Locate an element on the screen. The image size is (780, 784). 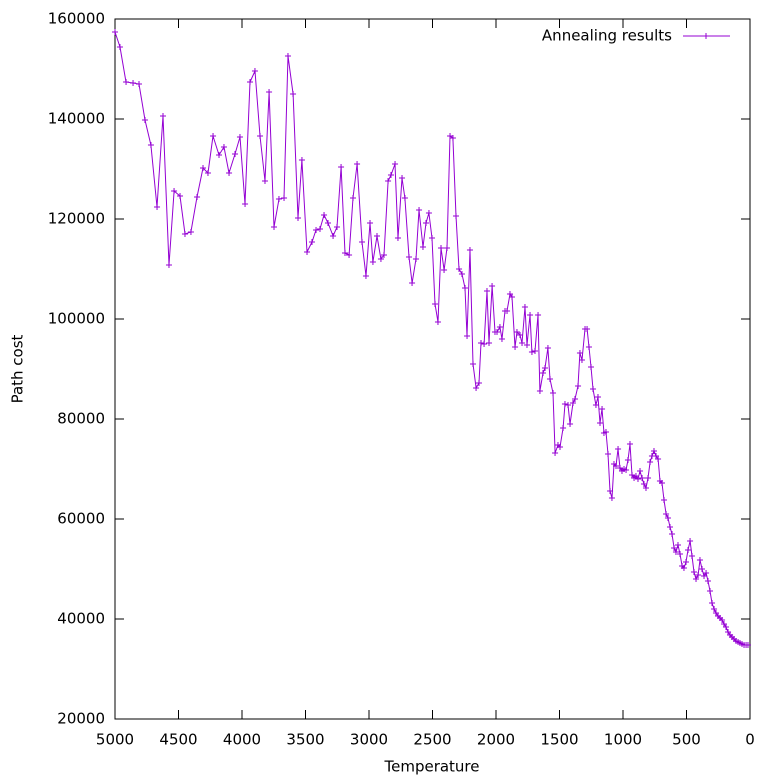
legend-label: Annealing results is located at coordinates (607, 36).